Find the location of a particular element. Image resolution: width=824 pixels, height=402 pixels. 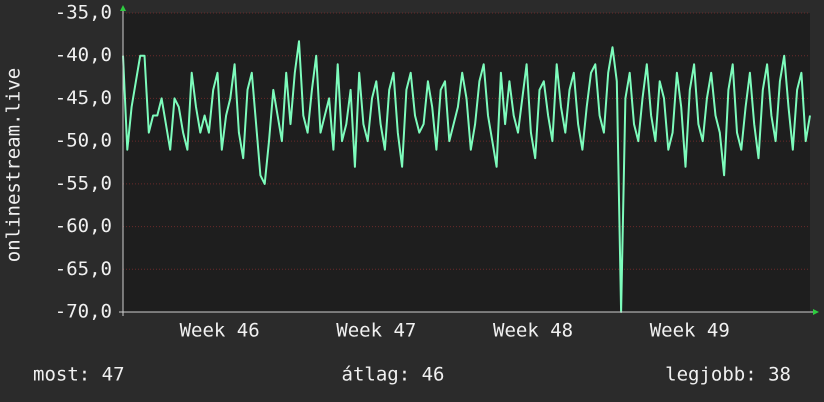

y-tick-label: -70,0 is located at coordinates (83, 312).